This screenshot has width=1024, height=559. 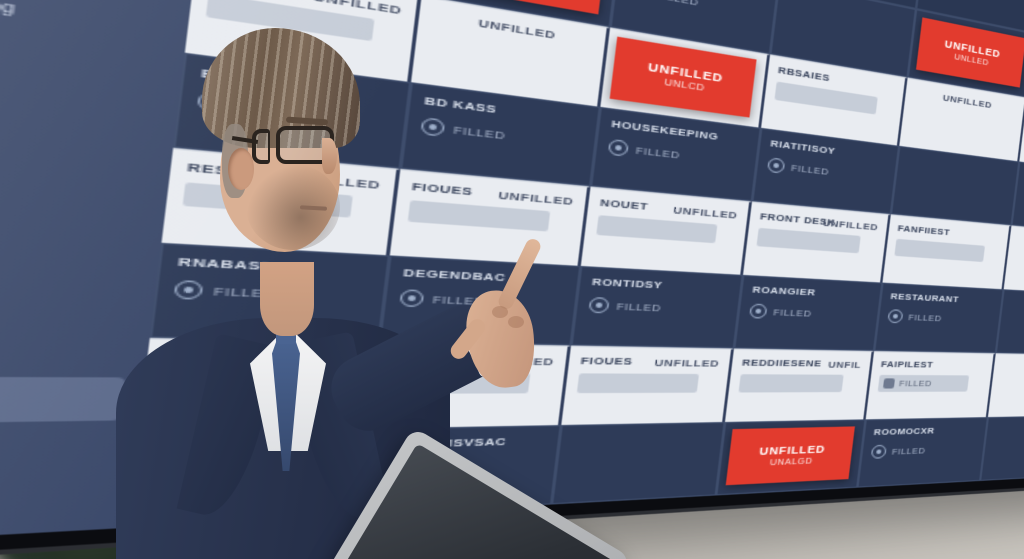 I want to click on department-label: FANFIIEST, so click(x=924, y=230).